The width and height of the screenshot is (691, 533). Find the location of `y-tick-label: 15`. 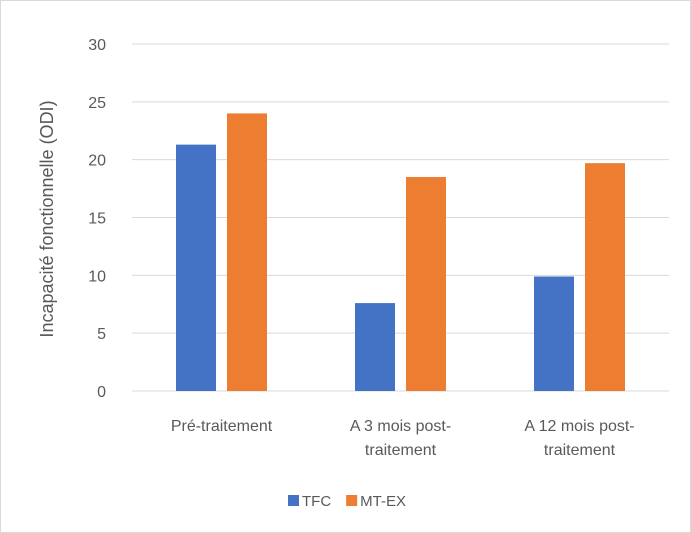

y-tick-label: 15 is located at coordinates (97, 219).